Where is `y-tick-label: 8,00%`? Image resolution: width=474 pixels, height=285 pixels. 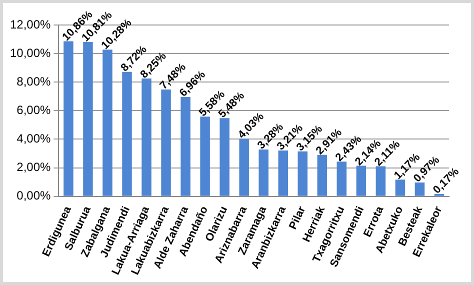 y-tick-label: 8,00% is located at coordinates (34, 81).